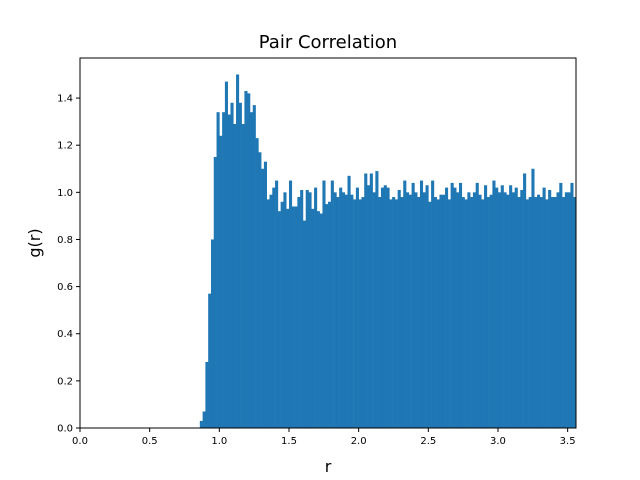 The image size is (640, 480). What do you see at coordinates (65, 287) in the screenshot?
I see `y-tick-label: 0.6` at bounding box center [65, 287].